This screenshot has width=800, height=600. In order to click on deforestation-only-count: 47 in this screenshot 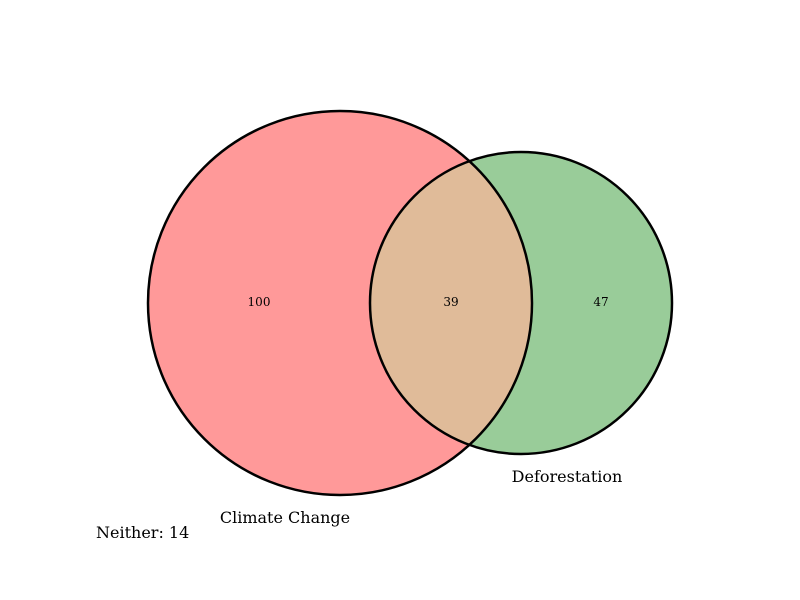, I will do `click(600, 302)`.